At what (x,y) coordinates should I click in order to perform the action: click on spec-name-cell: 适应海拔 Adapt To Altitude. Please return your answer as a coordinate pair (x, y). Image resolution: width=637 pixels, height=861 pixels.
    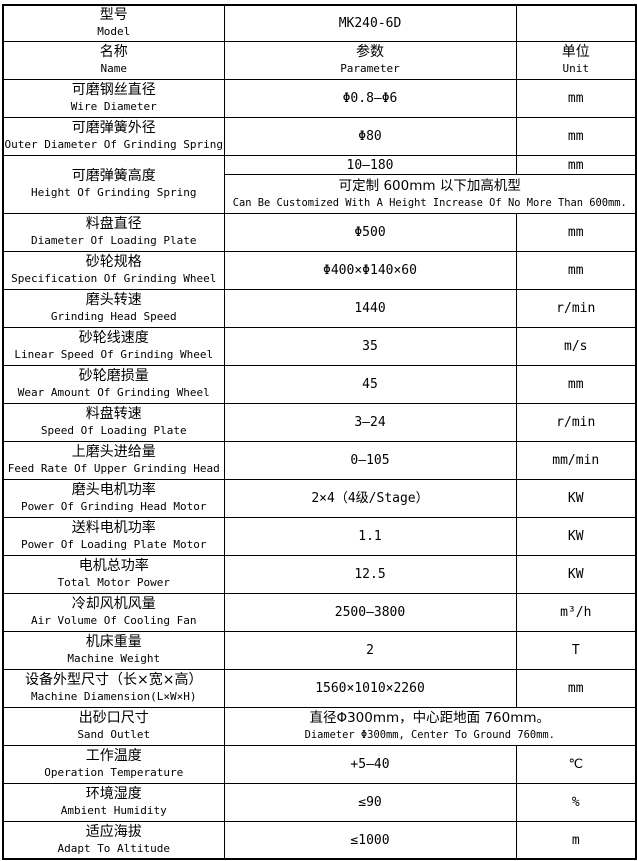
    Looking at the image, I should click on (113, 840).